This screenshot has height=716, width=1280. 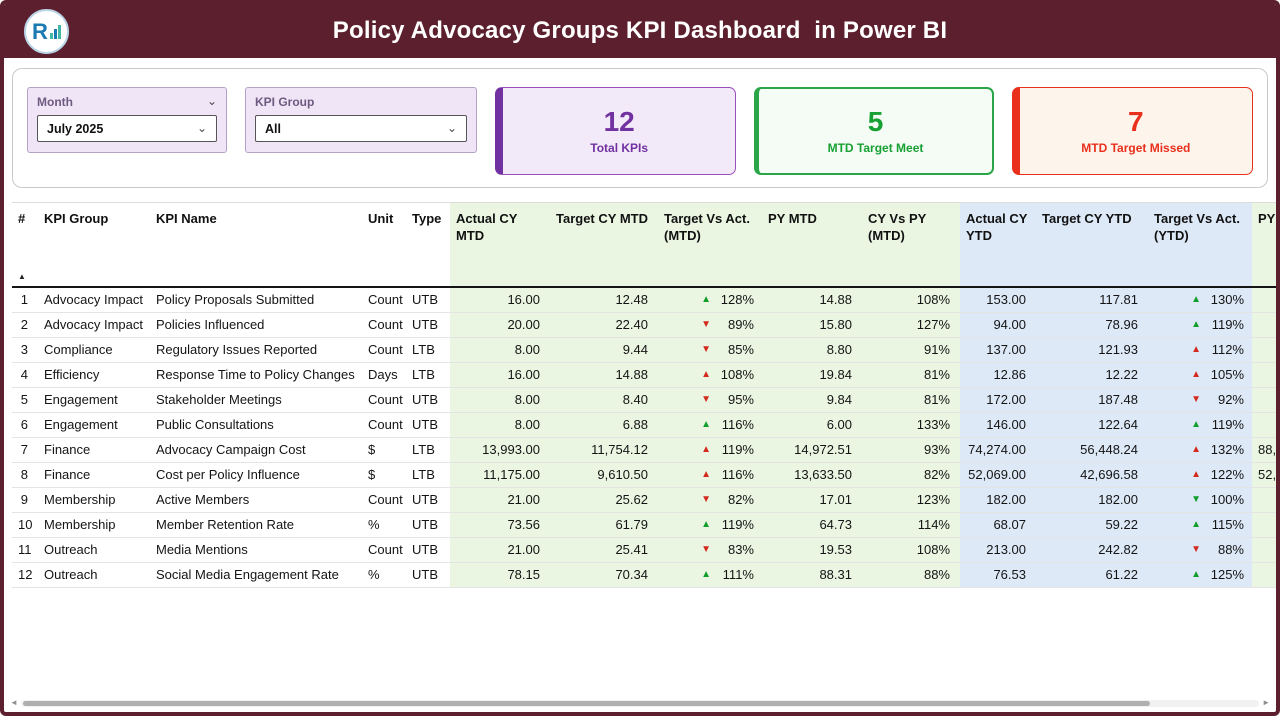 What do you see at coordinates (75, 128) in the screenshot?
I see `month-dropdown-value: July 2025` at bounding box center [75, 128].